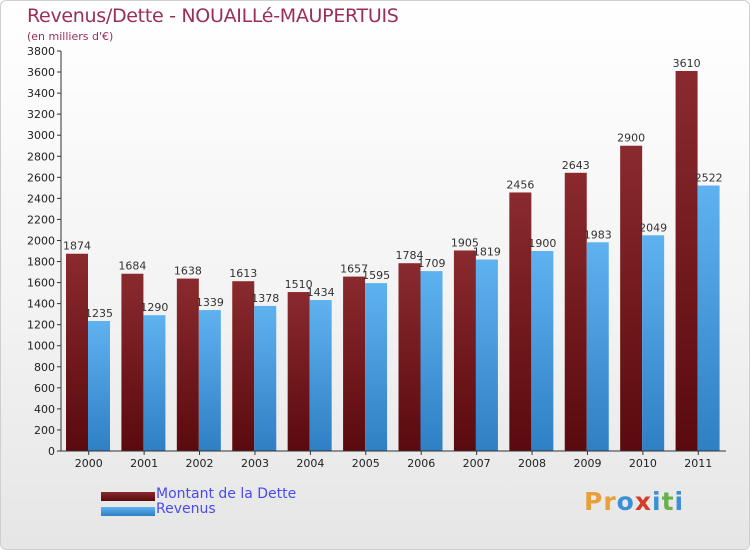 The width and height of the screenshot is (750, 550). Describe the element at coordinates (41, 51) in the screenshot. I see `y-tick-label: 3800` at that location.